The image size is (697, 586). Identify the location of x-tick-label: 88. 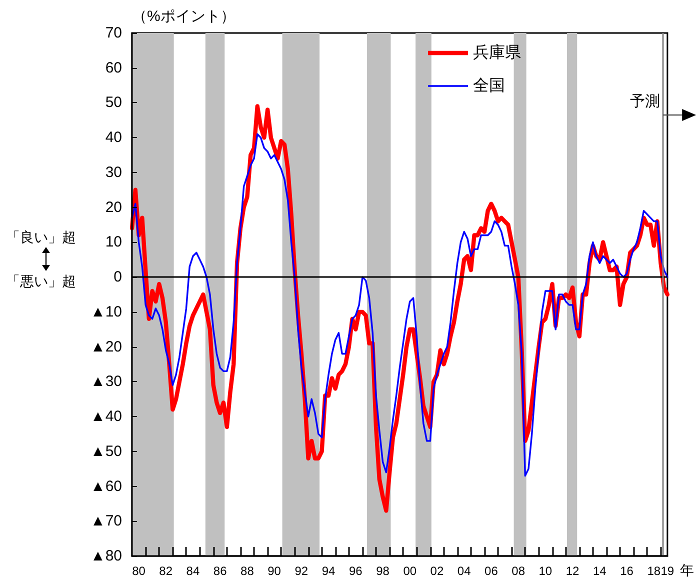
(247, 571).